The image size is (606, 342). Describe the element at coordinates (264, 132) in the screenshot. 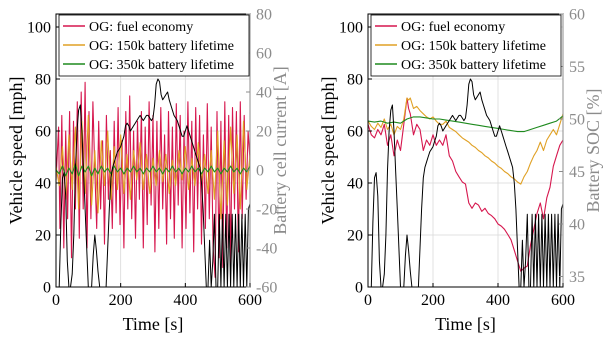

I see `y2-tick-label: 20` at that location.